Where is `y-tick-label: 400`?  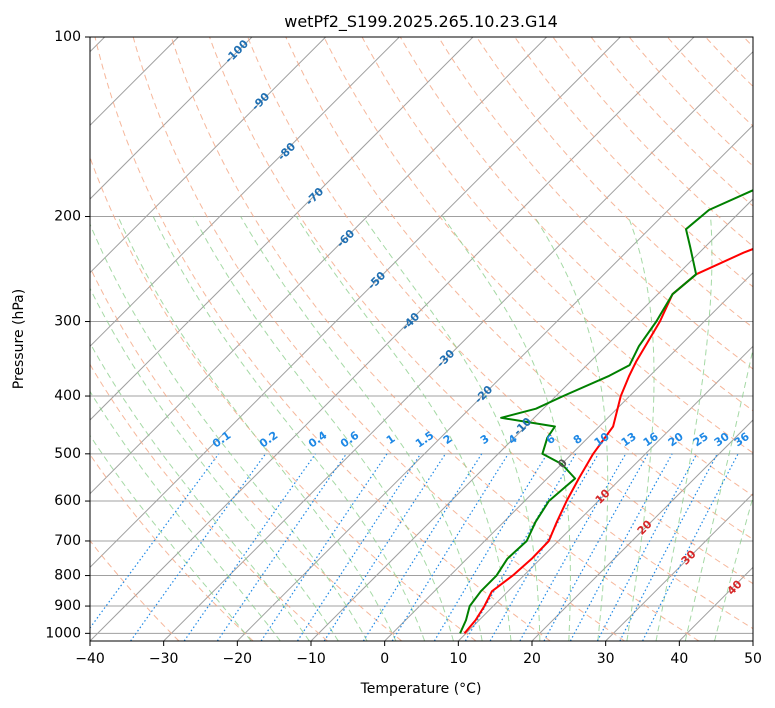 y-tick-label: 400 is located at coordinates (67, 396).